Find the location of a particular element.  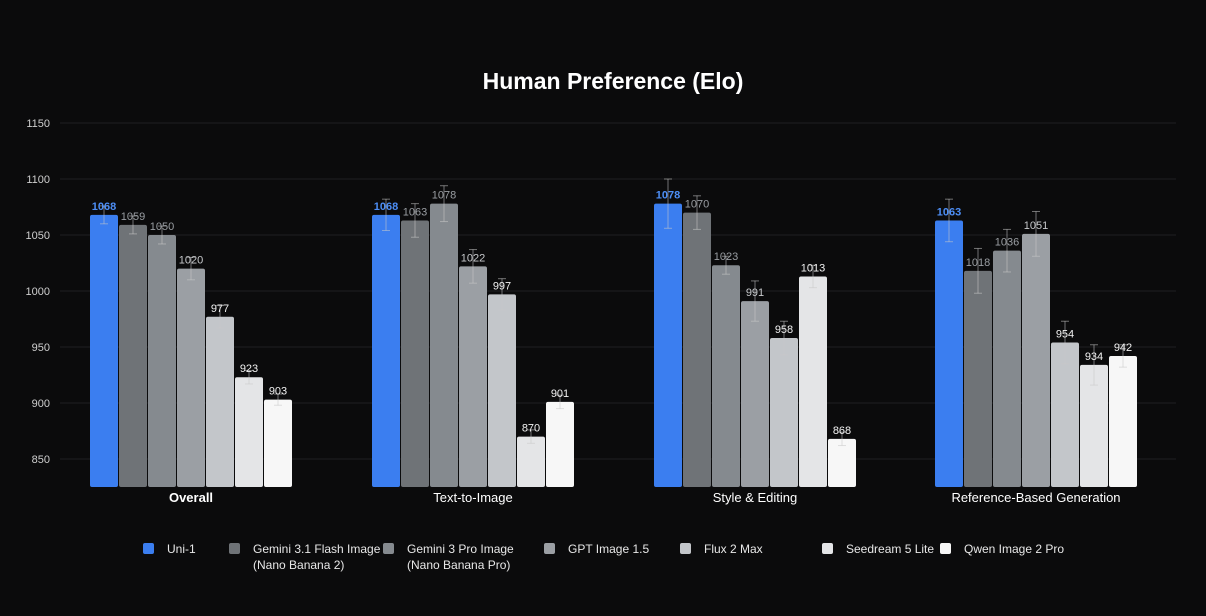

legend-item: Qwen Image 2 Pro is located at coordinates (1002, 549).